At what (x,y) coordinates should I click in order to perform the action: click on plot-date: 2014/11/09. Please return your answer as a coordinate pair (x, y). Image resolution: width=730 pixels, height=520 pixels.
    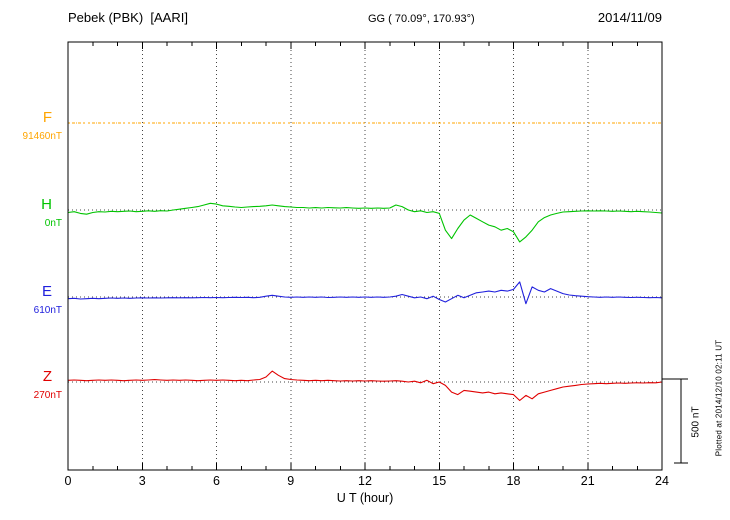
    Looking at the image, I should click on (629, 17).